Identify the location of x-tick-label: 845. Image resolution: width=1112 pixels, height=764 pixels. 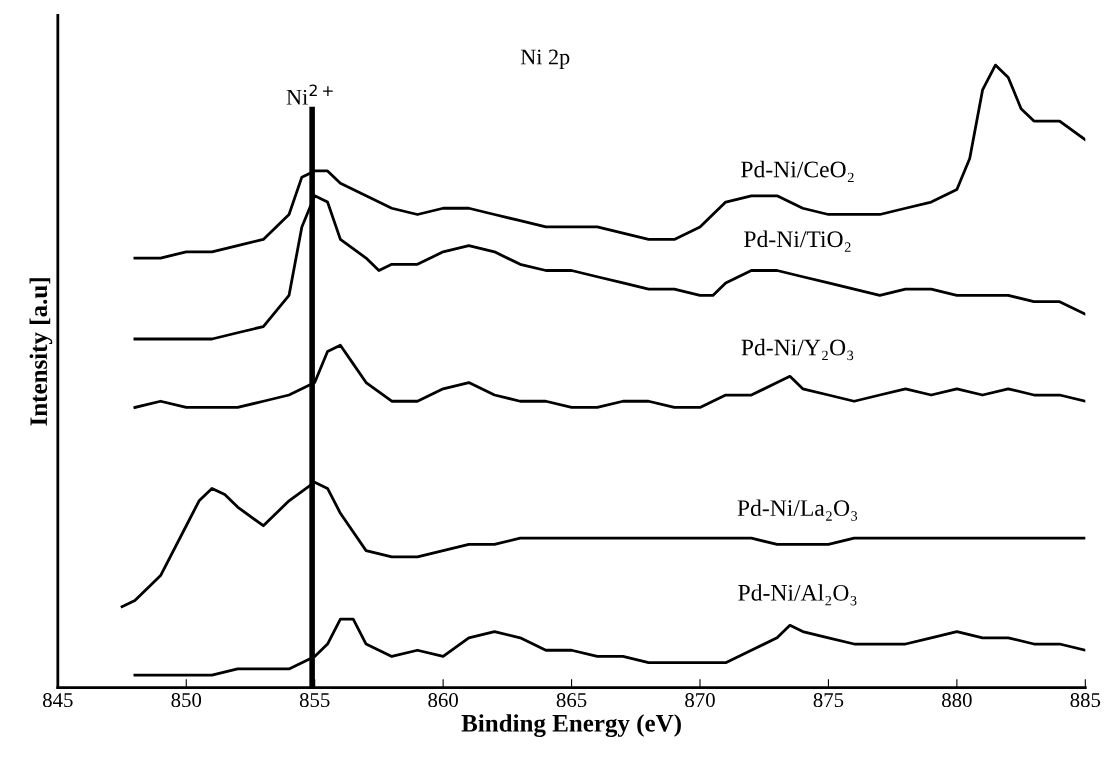
(57, 700).